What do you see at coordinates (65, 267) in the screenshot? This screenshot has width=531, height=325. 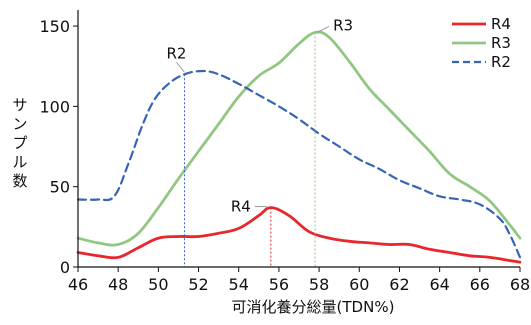 I see `y-tick-label: 0` at bounding box center [65, 267].